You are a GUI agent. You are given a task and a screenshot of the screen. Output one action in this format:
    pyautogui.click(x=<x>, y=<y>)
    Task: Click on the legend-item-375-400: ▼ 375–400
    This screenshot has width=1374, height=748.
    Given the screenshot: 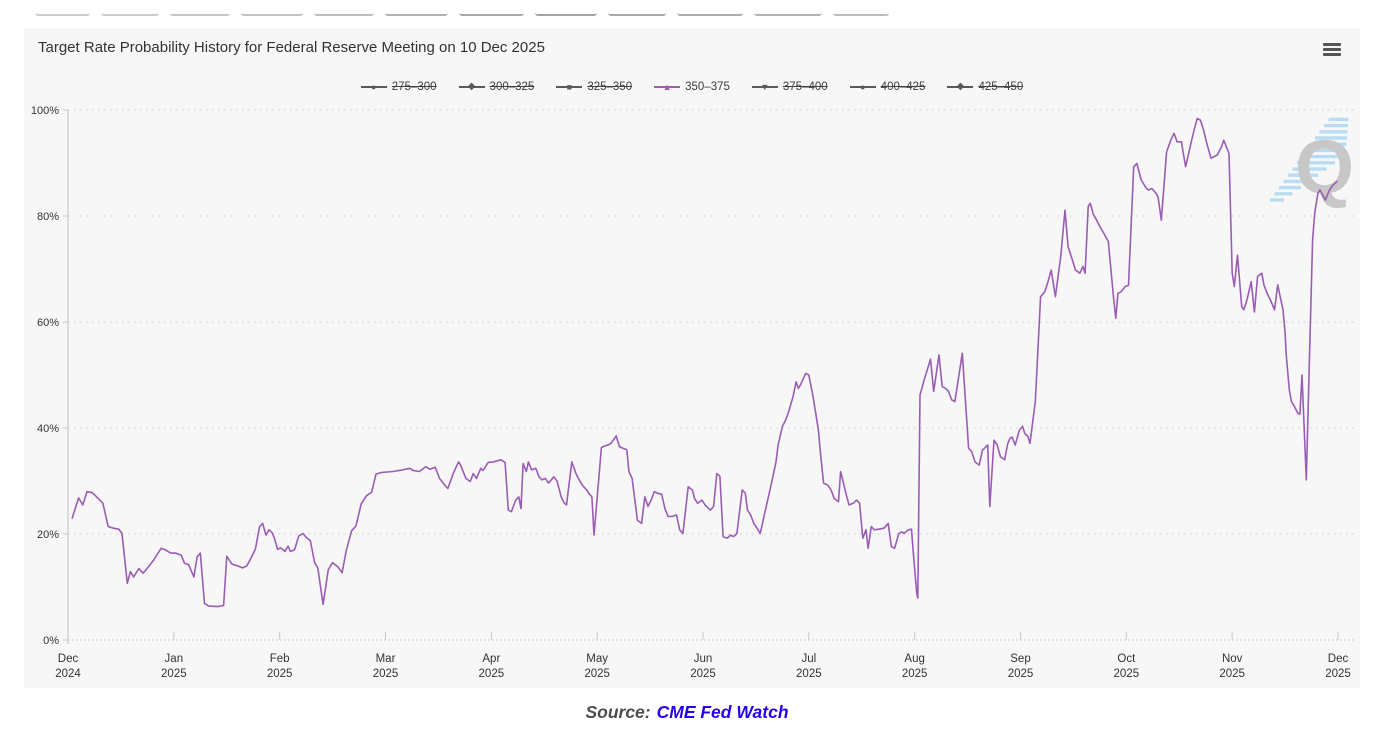 What is the action you would take?
    pyautogui.click(x=789, y=87)
    